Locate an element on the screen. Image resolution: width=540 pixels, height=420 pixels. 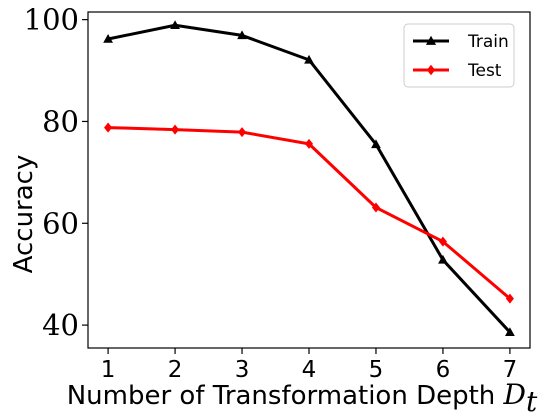
y-tick-label: 60 is located at coordinates (60, 223).